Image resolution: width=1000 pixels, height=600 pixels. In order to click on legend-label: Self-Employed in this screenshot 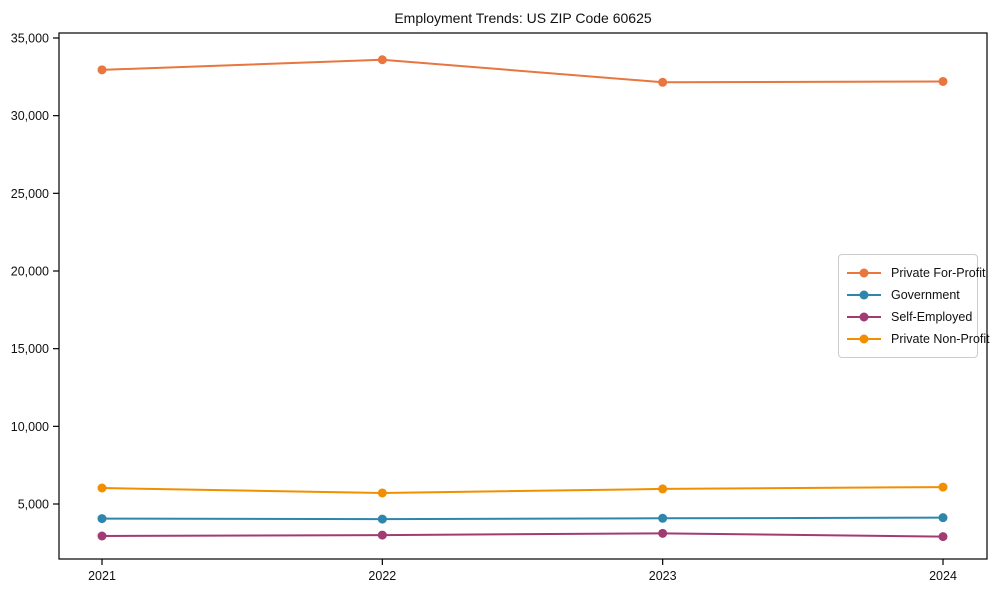, I will do `click(932, 317)`.